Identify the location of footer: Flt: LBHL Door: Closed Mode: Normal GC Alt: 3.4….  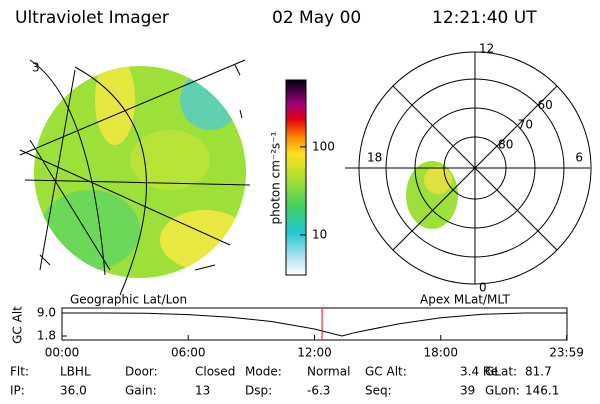
(284, 381).